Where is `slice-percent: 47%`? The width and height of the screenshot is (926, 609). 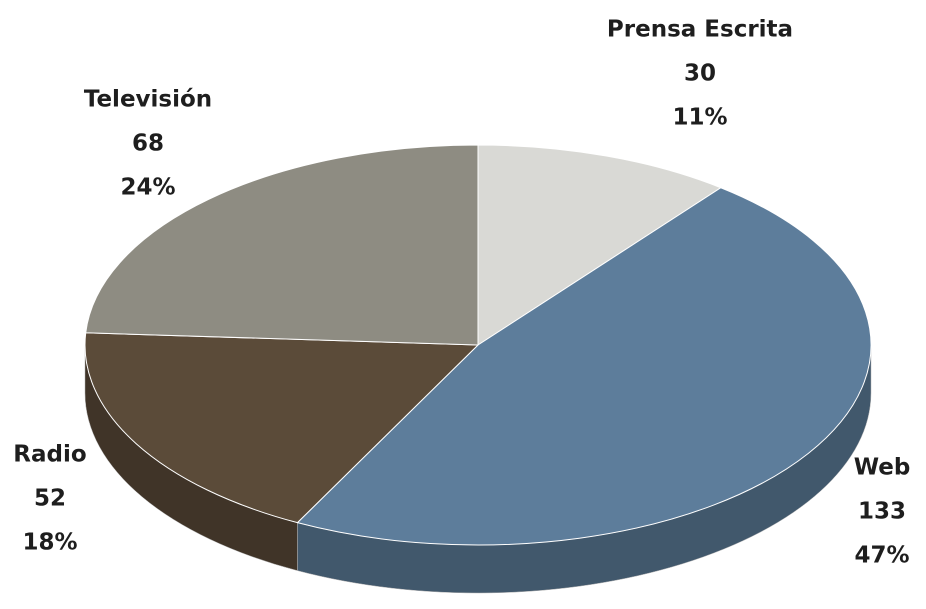 slice-percent: 47% is located at coordinates (881, 556).